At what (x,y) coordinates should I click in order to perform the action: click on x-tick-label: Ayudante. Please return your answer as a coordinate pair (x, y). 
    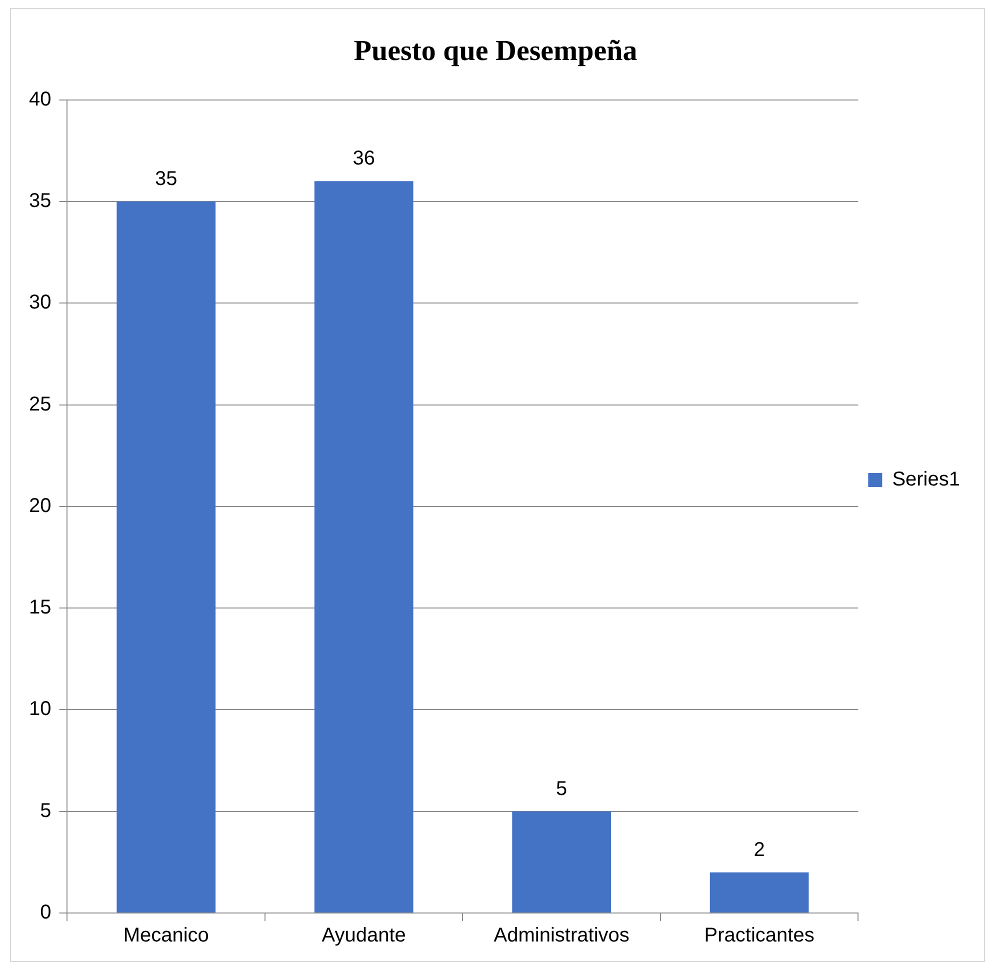
    Looking at the image, I should click on (364, 935).